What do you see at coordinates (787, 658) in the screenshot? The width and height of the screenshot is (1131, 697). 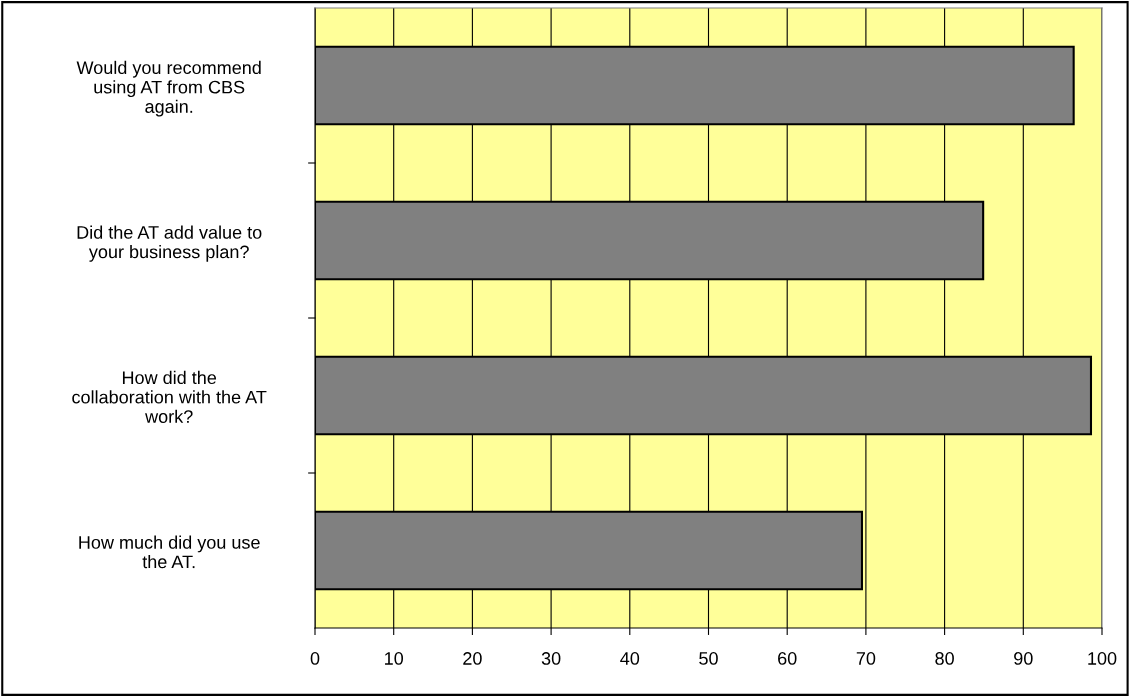 I see `x-tick-label: 60` at bounding box center [787, 658].